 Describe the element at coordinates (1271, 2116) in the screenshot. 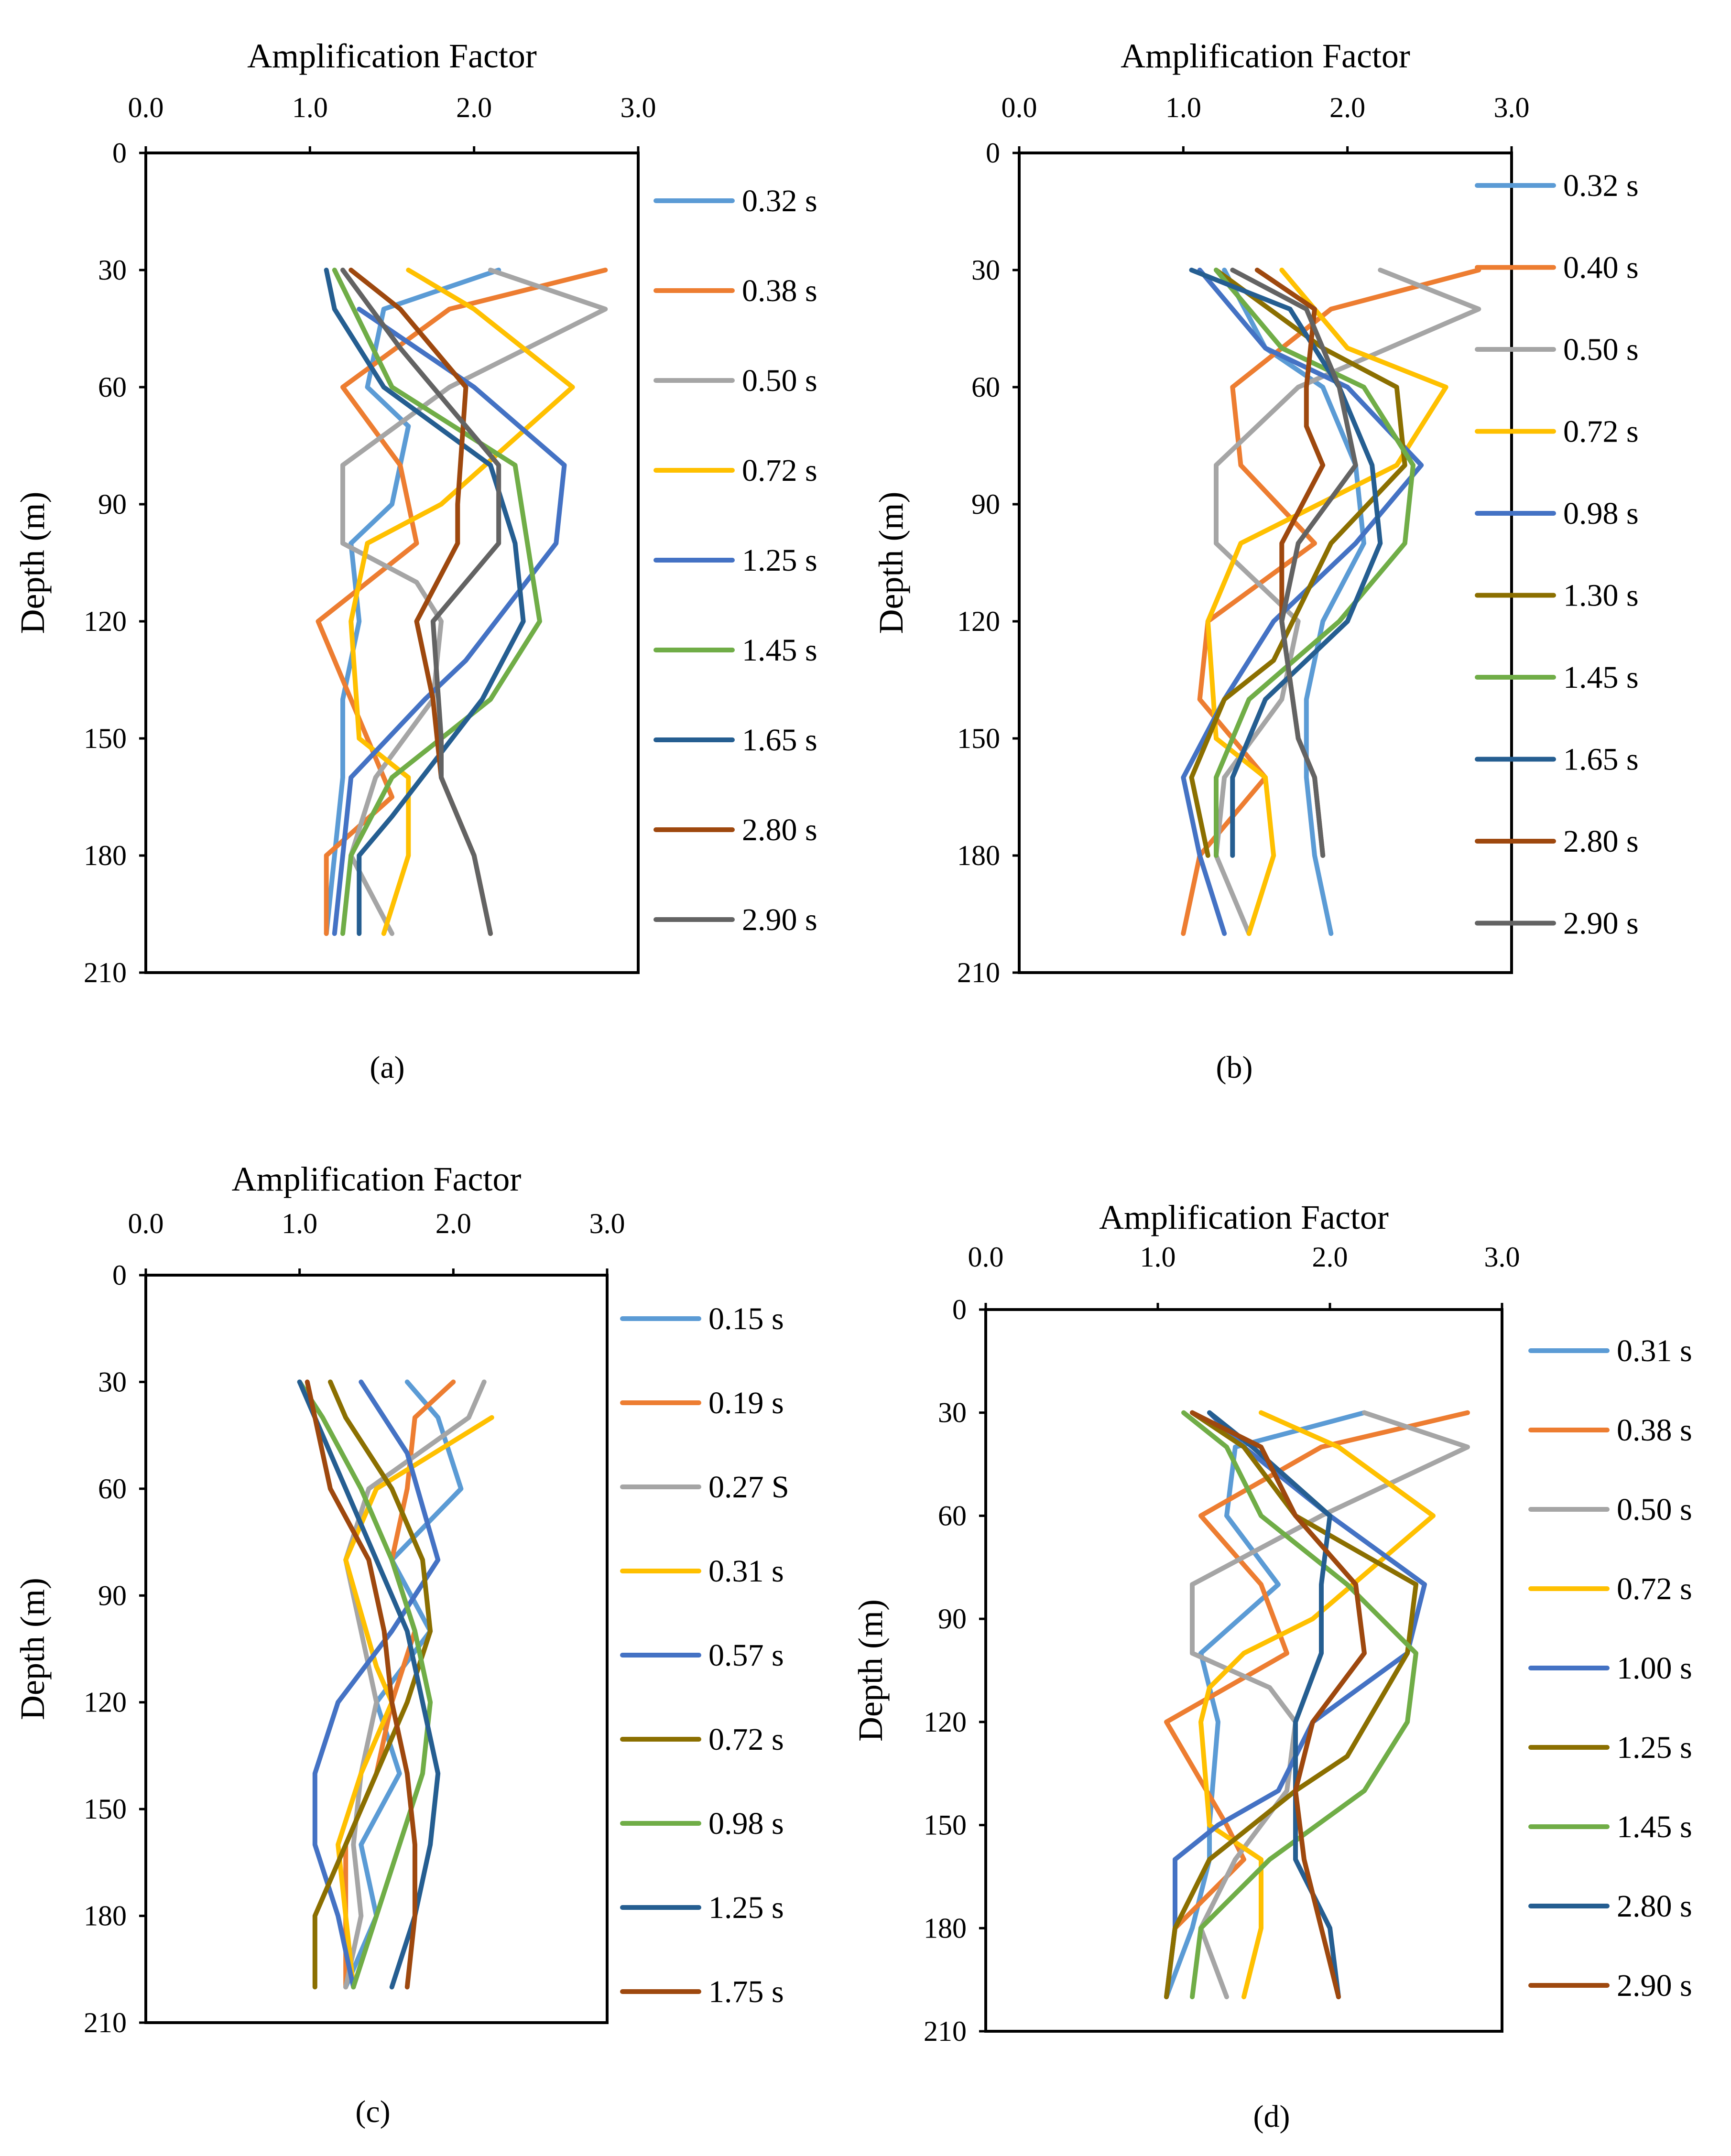

I see `panel-label: (d)` at that location.